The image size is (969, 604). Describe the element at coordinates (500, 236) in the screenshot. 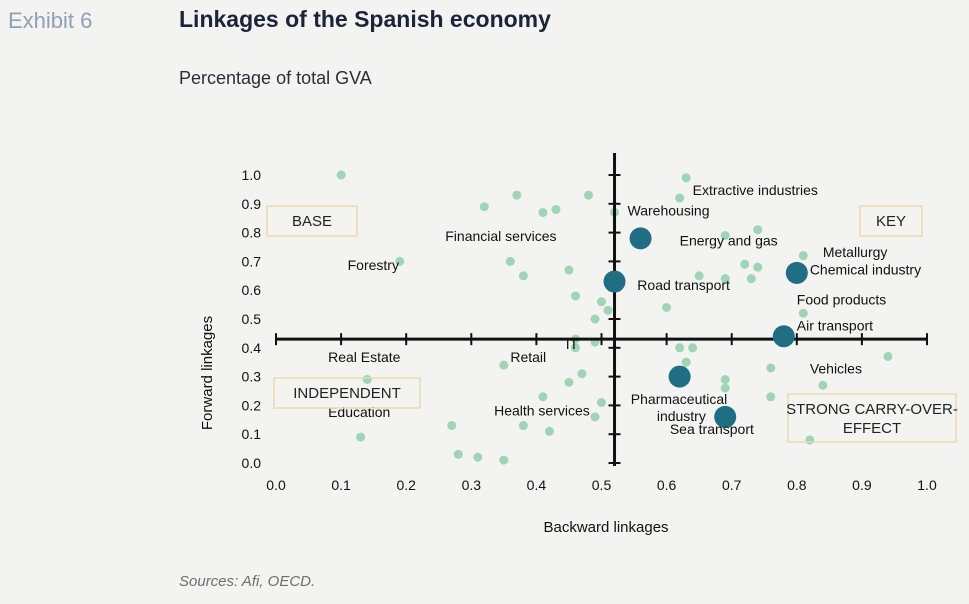

I see `point-label-2: Financial services` at that location.